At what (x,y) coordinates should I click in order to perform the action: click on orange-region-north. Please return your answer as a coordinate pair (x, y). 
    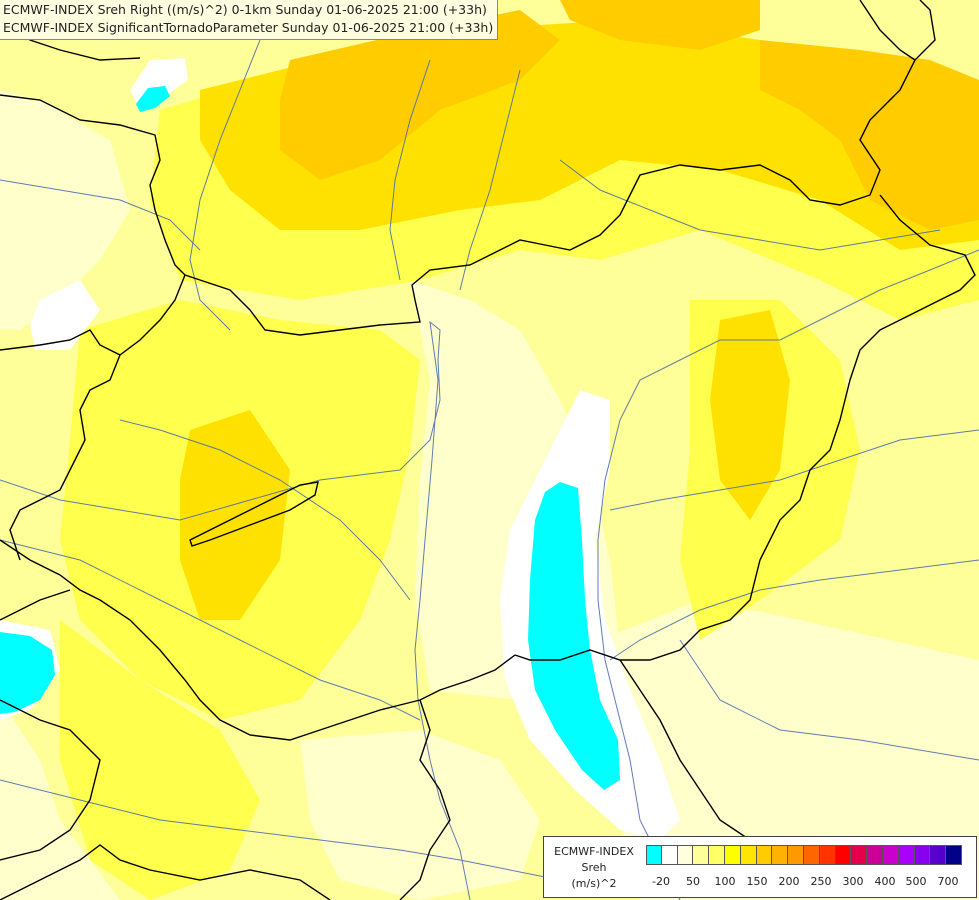
    Looking at the image, I should click on (420, 95).